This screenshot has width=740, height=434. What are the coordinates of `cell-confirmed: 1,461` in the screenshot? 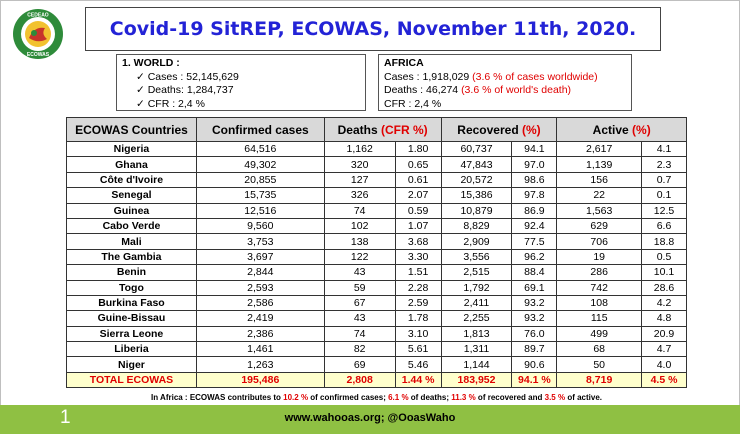 It's located at (260, 349).